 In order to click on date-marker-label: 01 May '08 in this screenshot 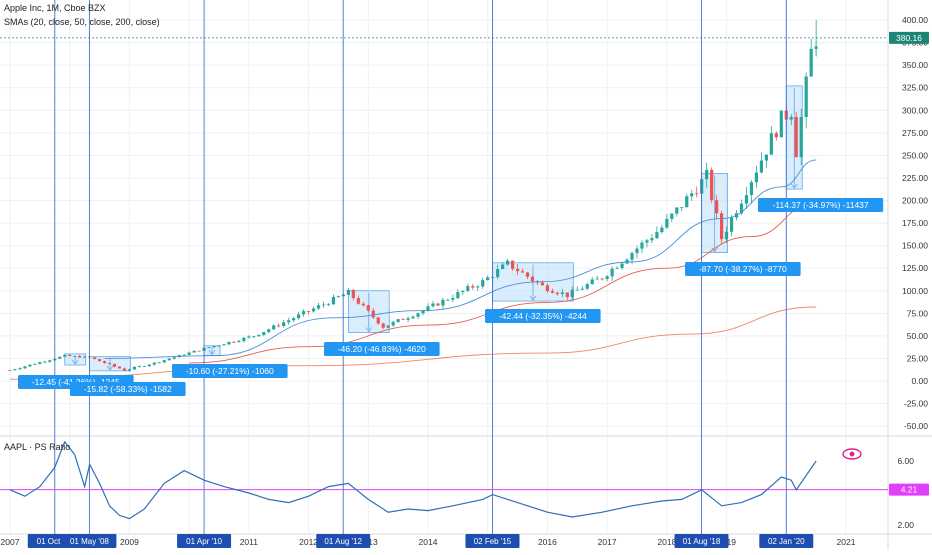, I will do `click(89, 541)`.